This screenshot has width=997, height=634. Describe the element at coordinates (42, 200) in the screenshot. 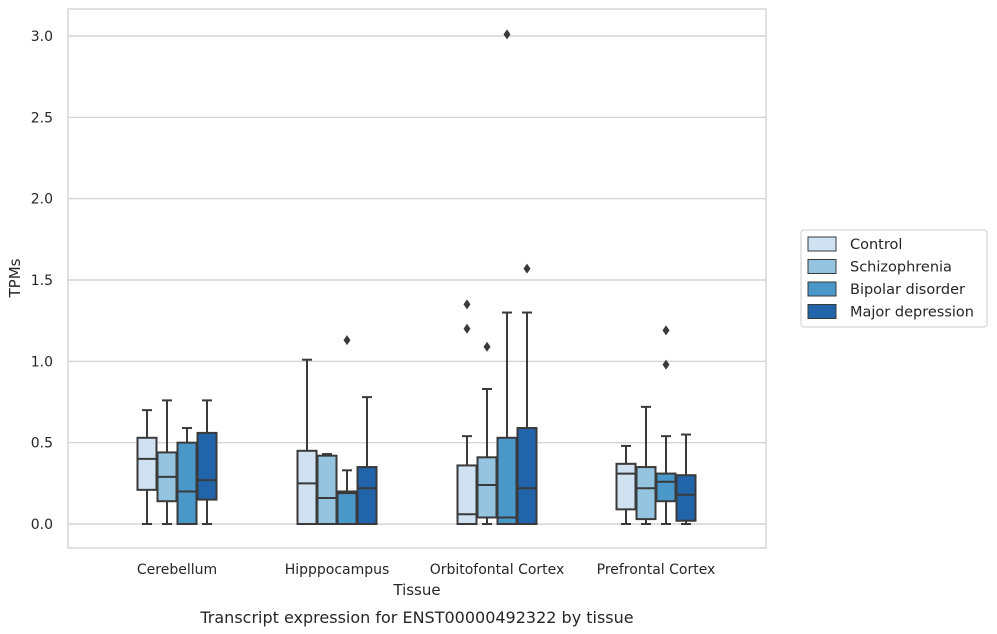

I see `y-tick-label: 2.0` at that location.